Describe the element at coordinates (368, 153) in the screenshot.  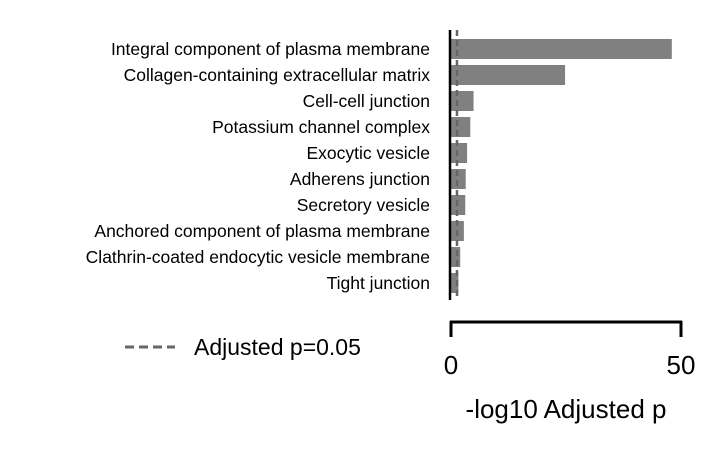
I see `category-label-5: Exocytic vesicle` at that location.